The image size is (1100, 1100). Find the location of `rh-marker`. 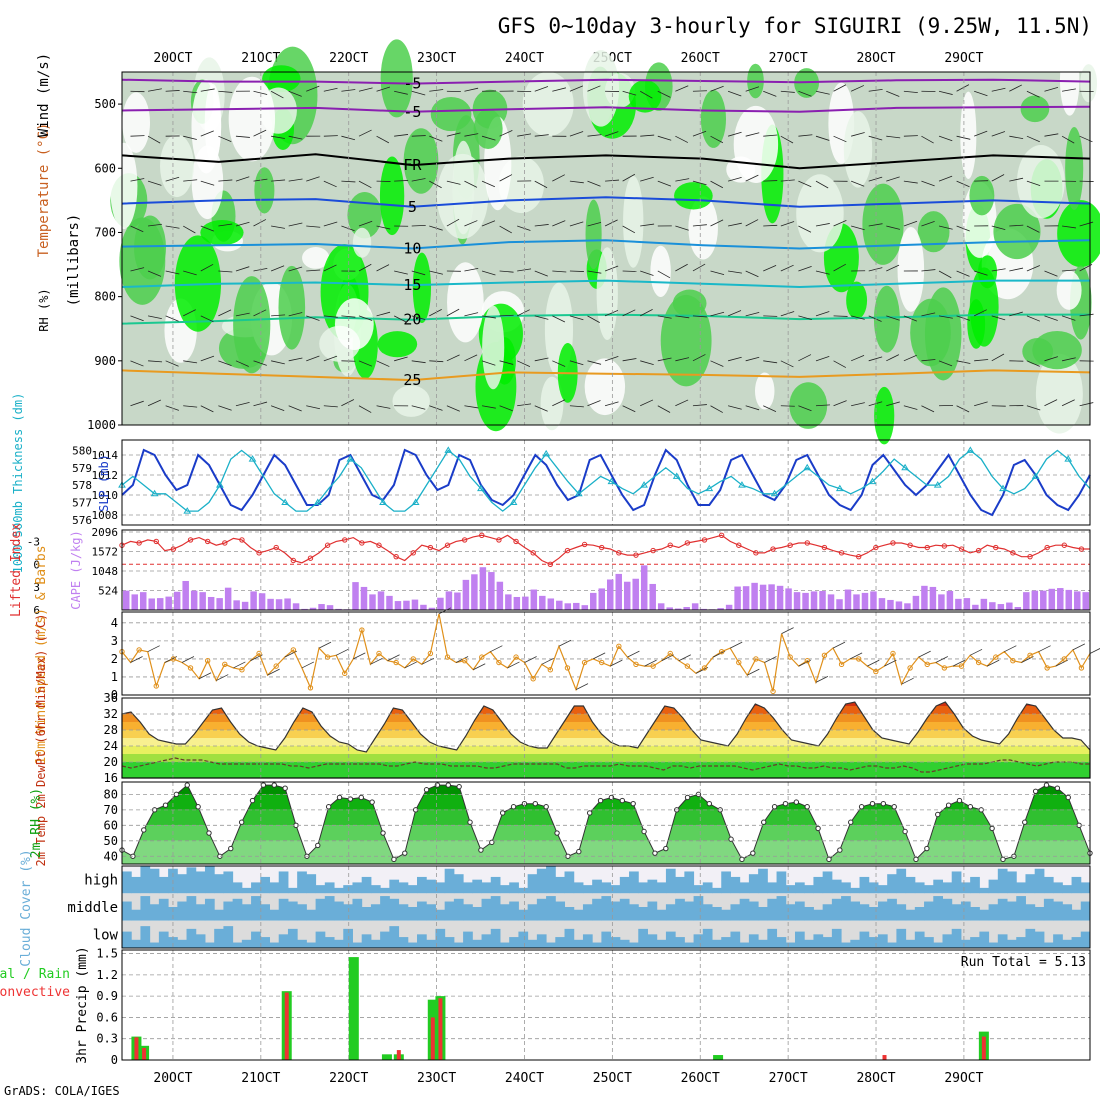

rh-marker is located at coordinates (437, 785).